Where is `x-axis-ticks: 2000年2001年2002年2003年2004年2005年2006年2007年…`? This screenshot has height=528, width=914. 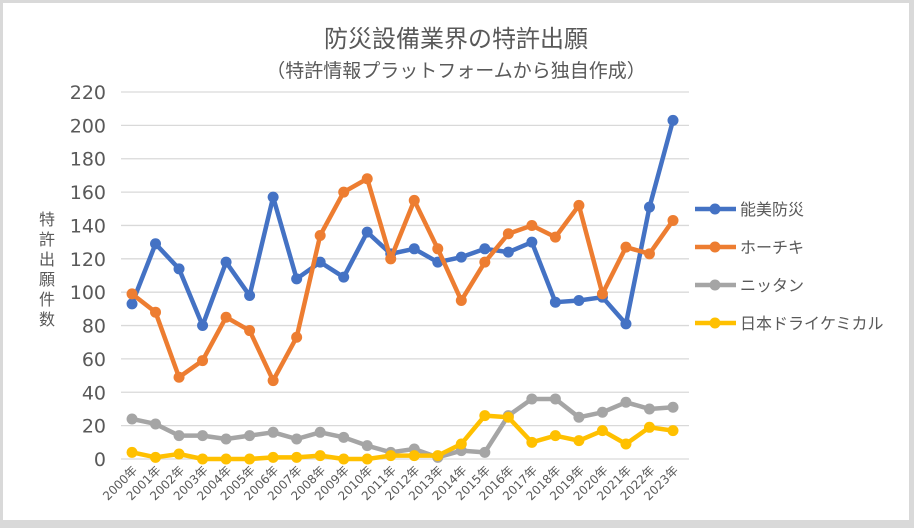 x-axis-ticks: 2000年2001年2002年2003年2004年2005年2006年2007年… is located at coordinates (390, 483).